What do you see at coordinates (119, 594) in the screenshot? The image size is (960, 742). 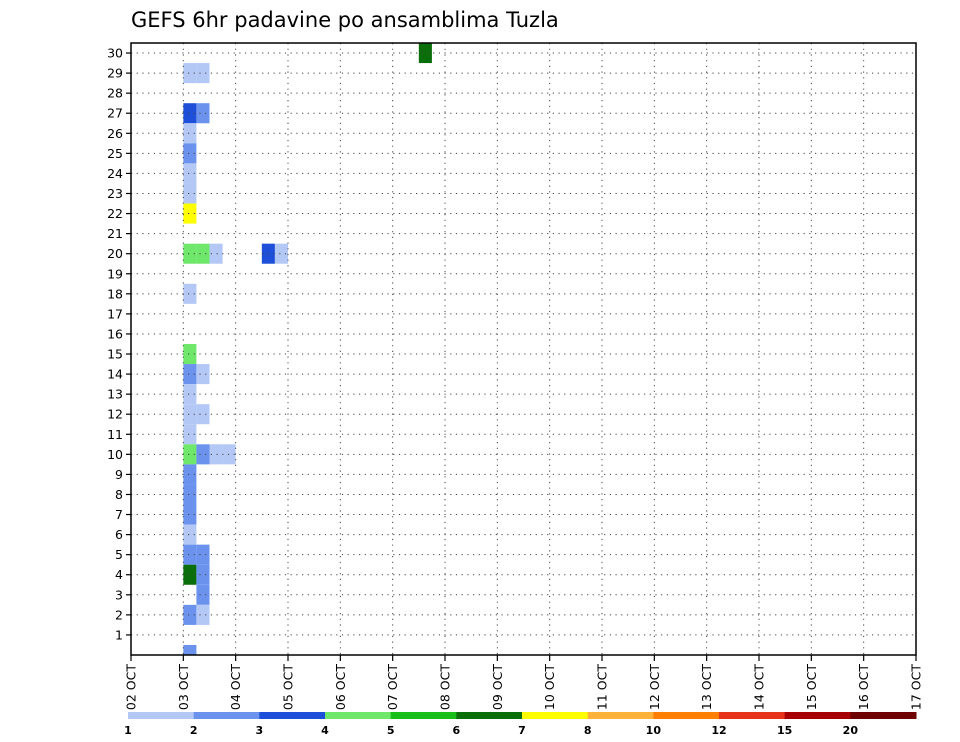 I see `y-tick-label: 3` at bounding box center [119, 594].